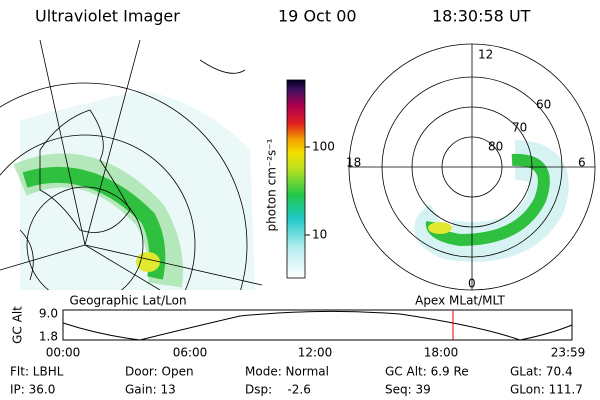  What do you see at coordinates (190, 353) in the screenshot?
I see `orbit-x-tick: 06:00` at bounding box center [190, 353].